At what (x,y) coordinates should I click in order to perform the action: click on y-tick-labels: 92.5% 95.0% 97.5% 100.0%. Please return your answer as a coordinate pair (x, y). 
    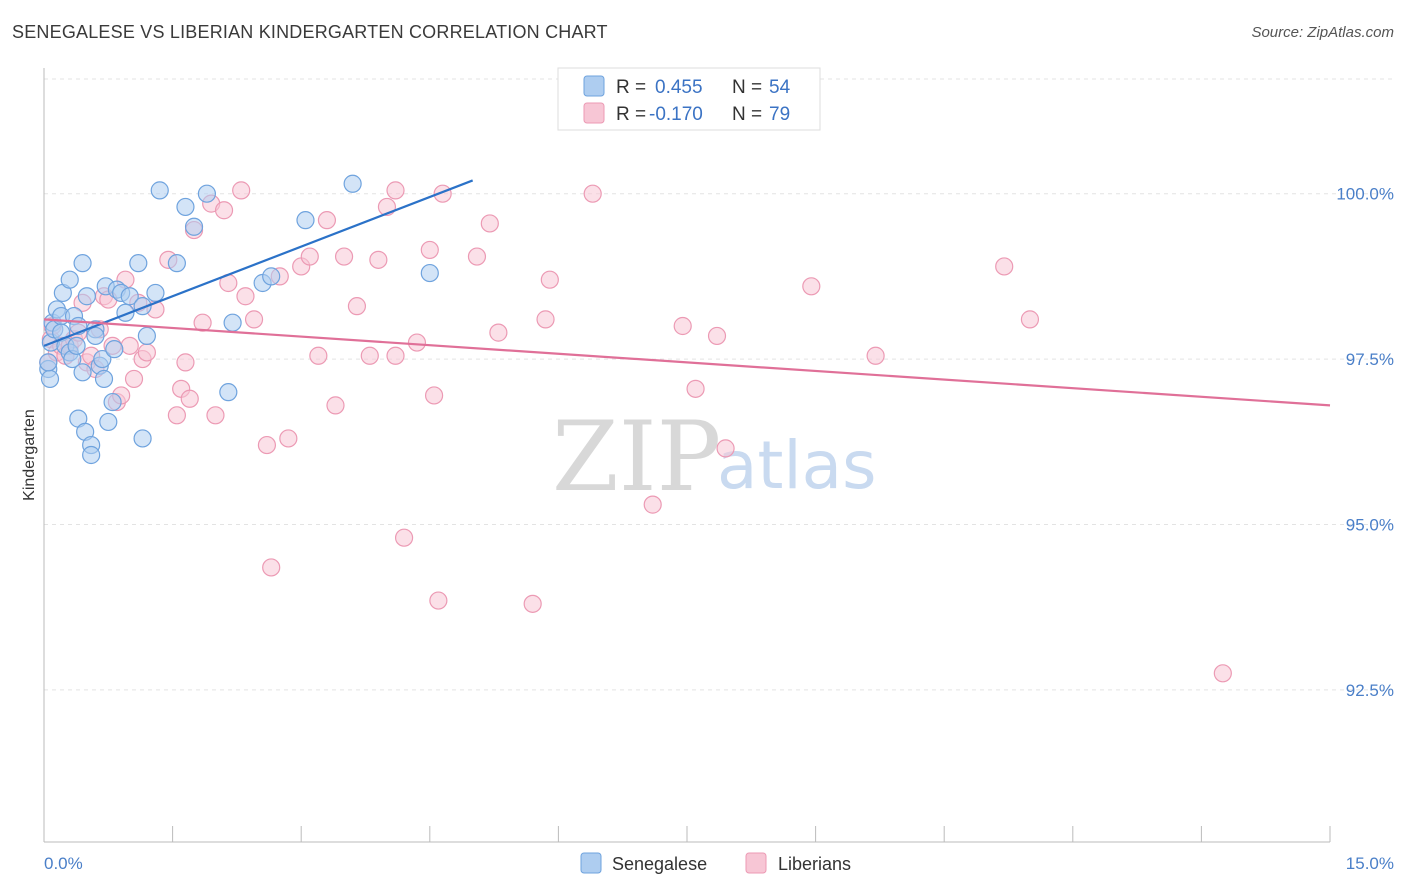
    Looking at the image, I should click on (1365, 442).